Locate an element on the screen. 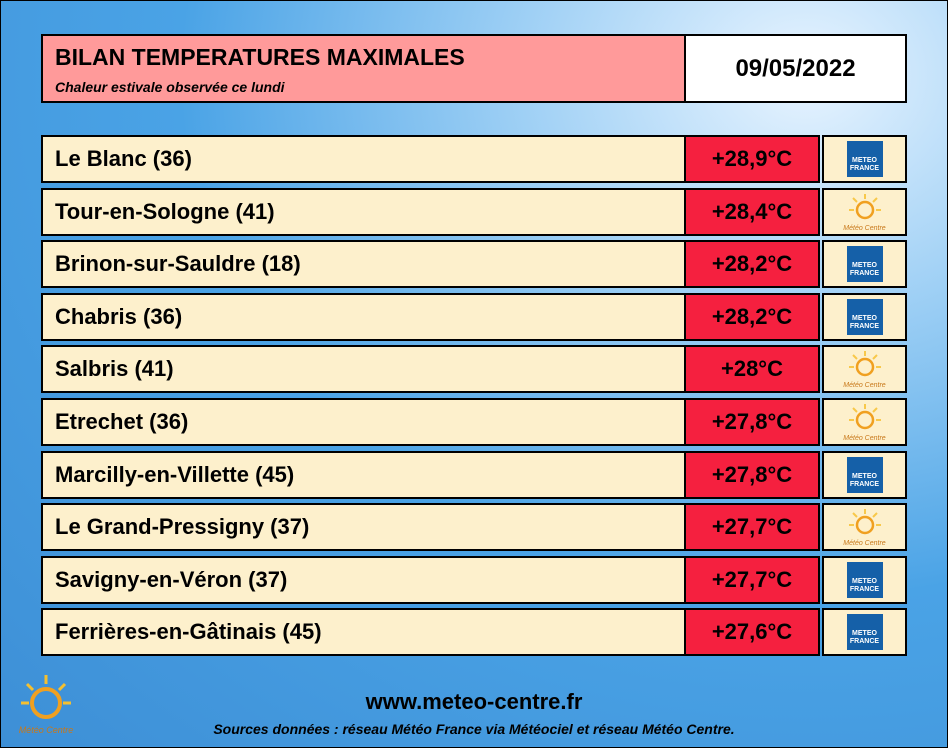 The width and height of the screenshot is (948, 748). station: Ferrières-en-Gâtinais (45) is located at coordinates (363, 632).